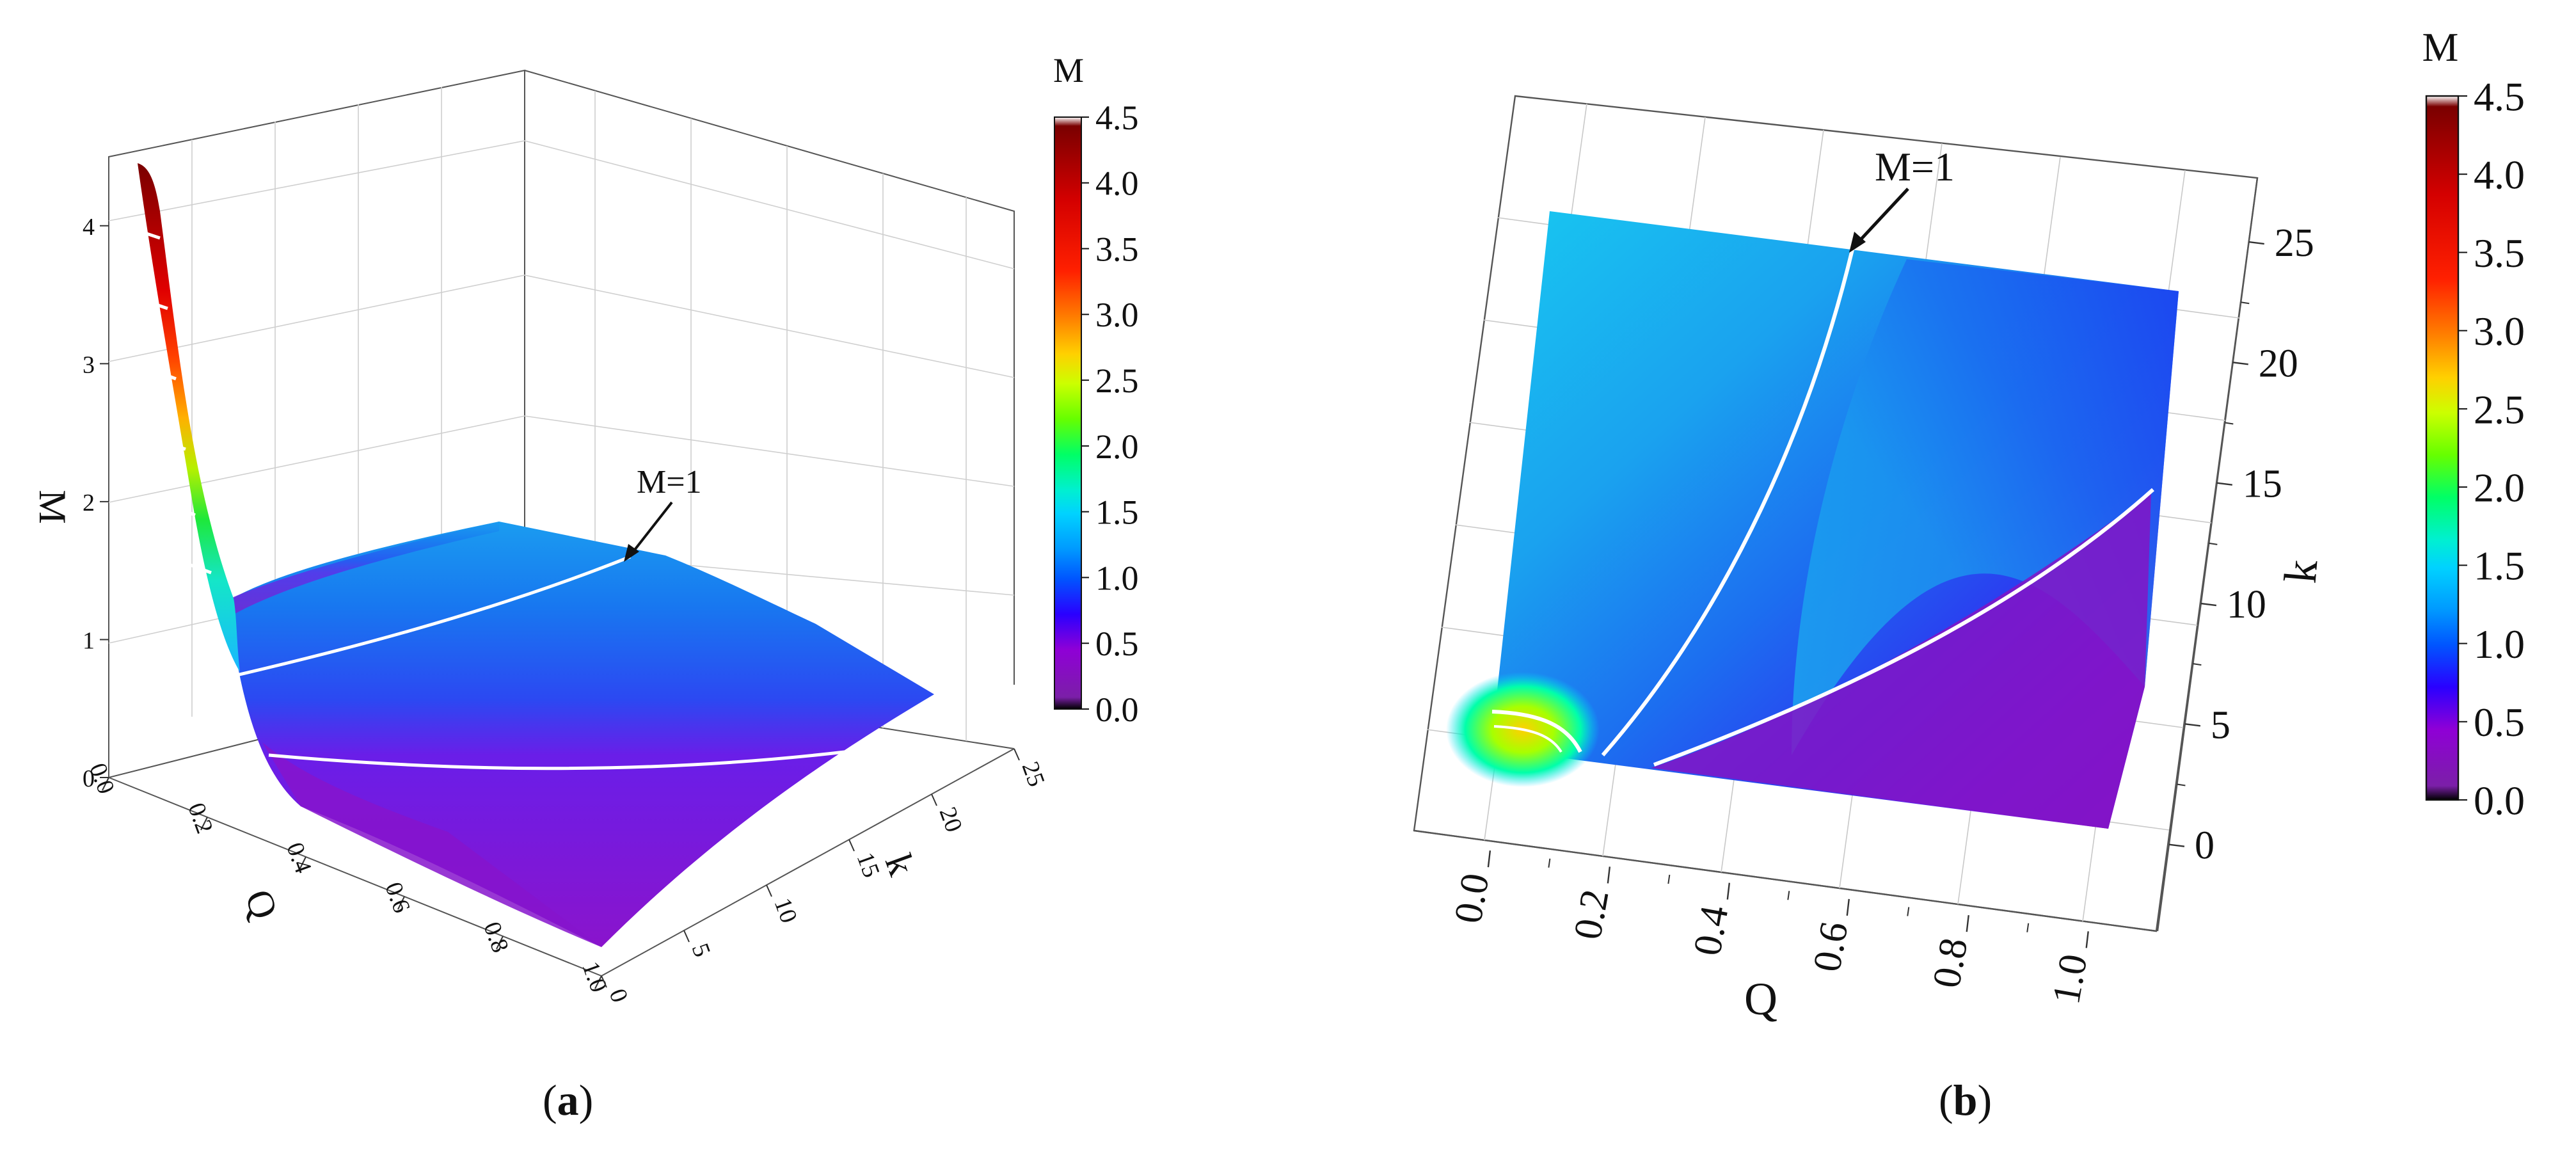 This screenshot has width=2576, height=1157. What do you see at coordinates (869, 865) in the screenshot?
I see `panel-a-k-tick-label: 15` at bounding box center [869, 865].